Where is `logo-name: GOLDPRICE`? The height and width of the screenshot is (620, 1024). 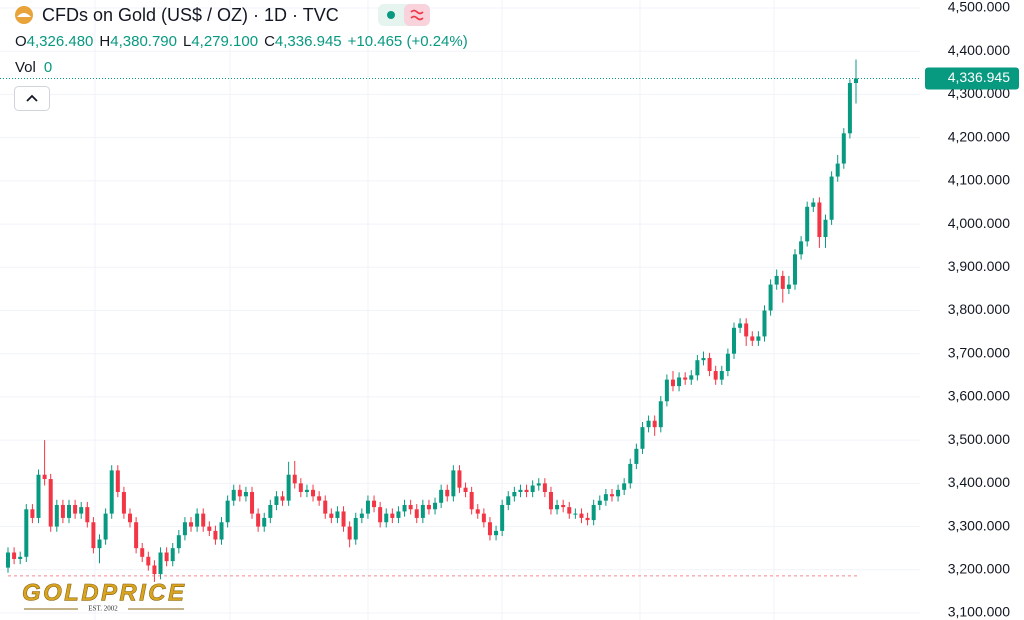
logo-name: GOLDPRICE is located at coordinates (103, 592).